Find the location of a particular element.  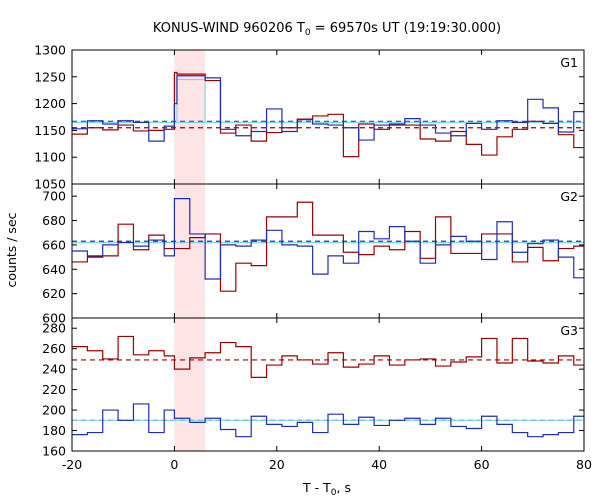

y-axis-label: counts / sec is located at coordinates (11, 249).